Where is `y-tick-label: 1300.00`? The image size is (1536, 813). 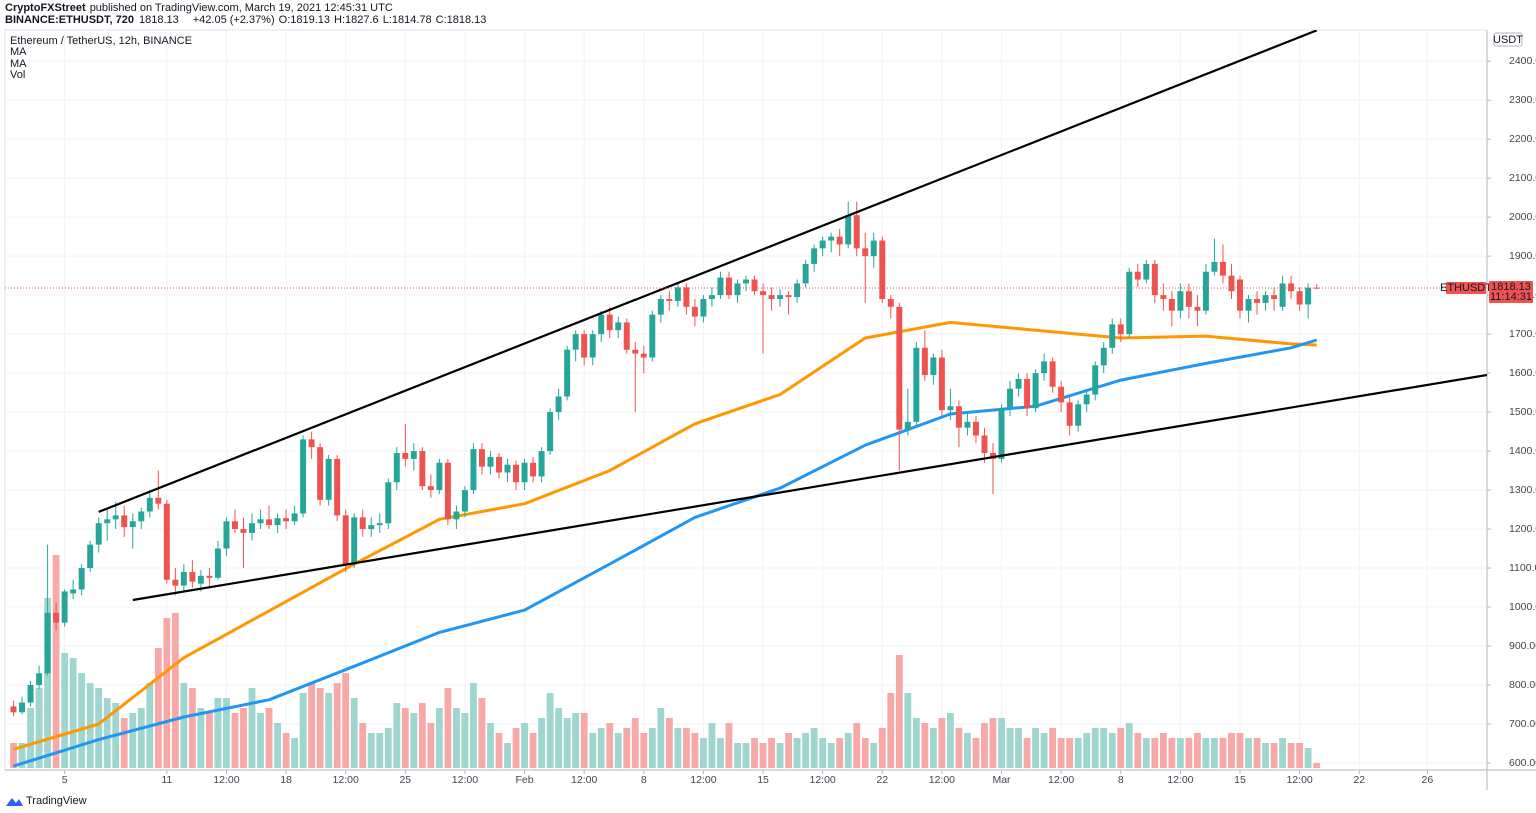
y-tick-label: 1300.00 is located at coordinates (1522, 490).